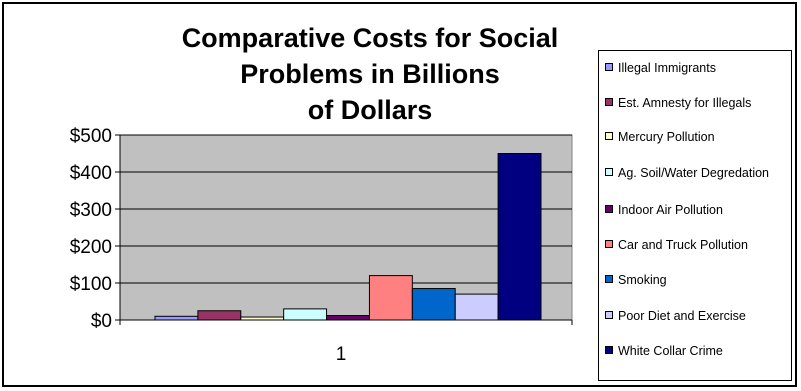 Image resolution: width=801 pixels, height=391 pixels. What do you see at coordinates (683, 245) in the screenshot?
I see `legend-label: Car and Truck Pollution` at bounding box center [683, 245].